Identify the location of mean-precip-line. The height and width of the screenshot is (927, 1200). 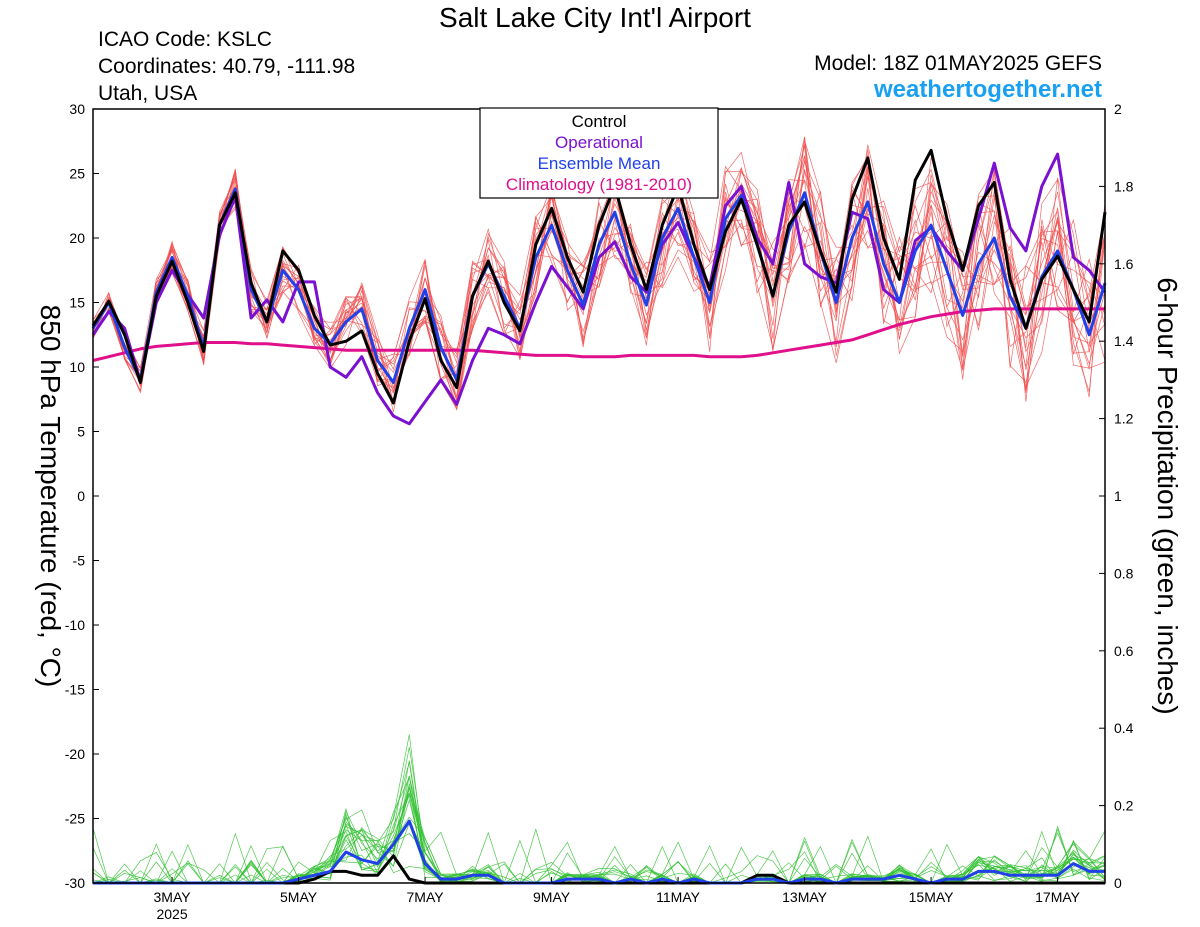
(599, 852).